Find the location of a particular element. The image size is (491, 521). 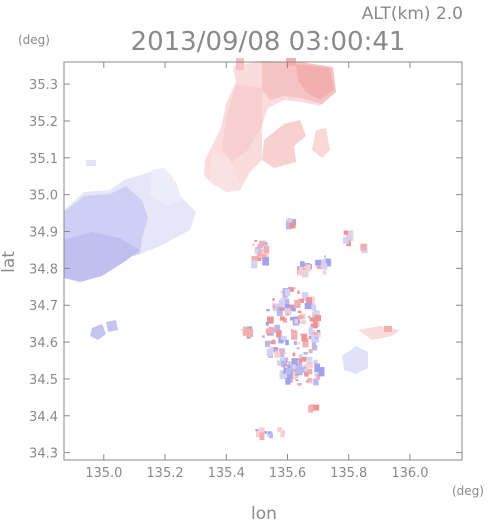

subtitle: ALT(km) 2.0 is located at coordinates (412, 14).